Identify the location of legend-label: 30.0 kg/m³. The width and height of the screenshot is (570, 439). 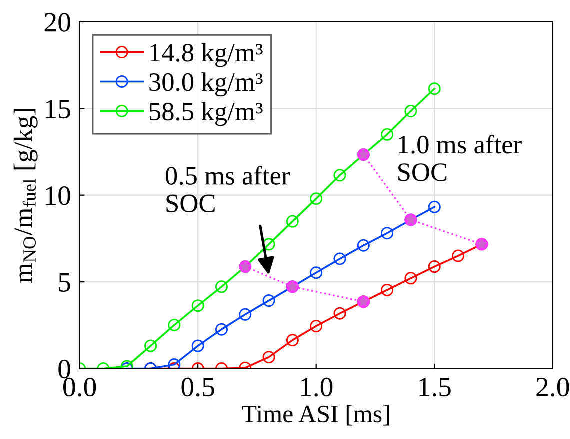
(206, 84).